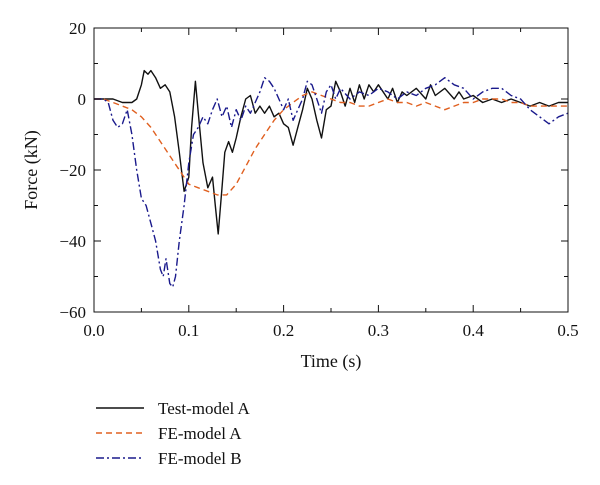  What do you see at coordinates (567, 330) in the screenshot?
I see `x-tick-label: 0.5` at bounding box center [567, 330].